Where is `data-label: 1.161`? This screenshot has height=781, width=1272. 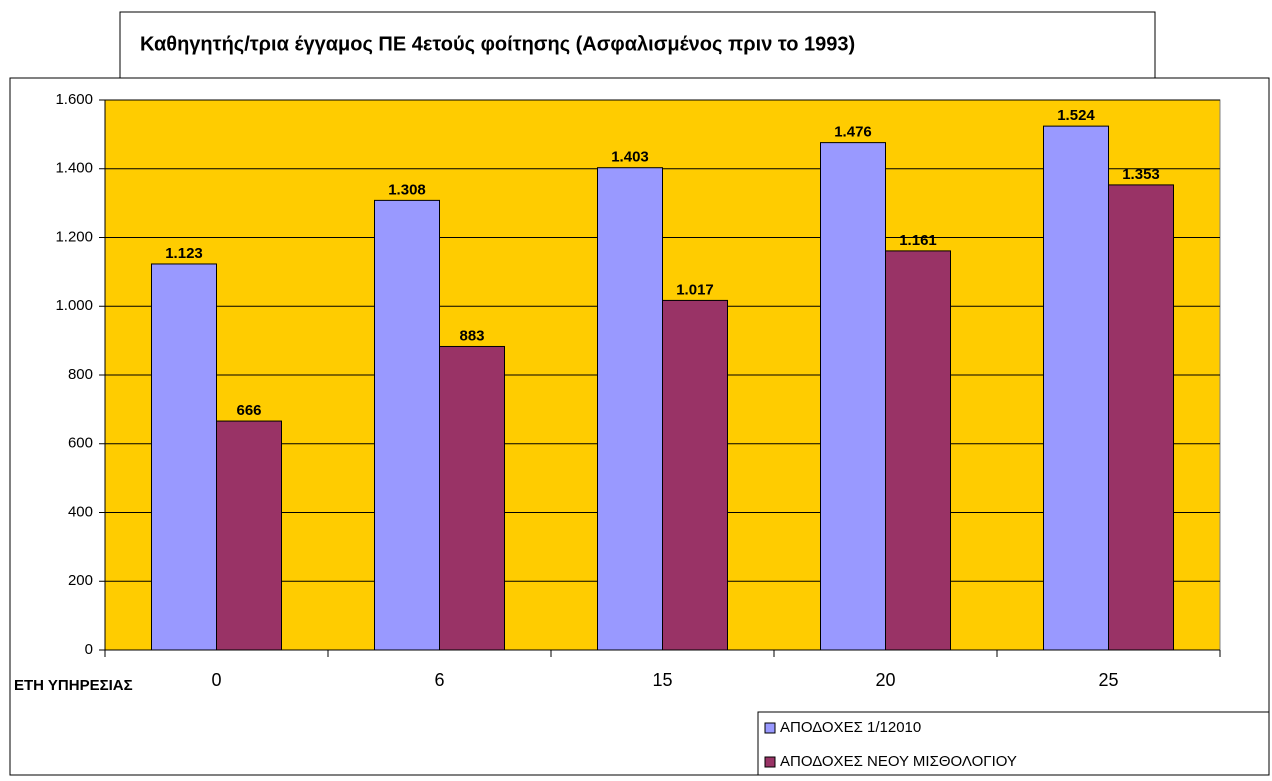
data-label: 1.161 is located at coordinates (918, 240).